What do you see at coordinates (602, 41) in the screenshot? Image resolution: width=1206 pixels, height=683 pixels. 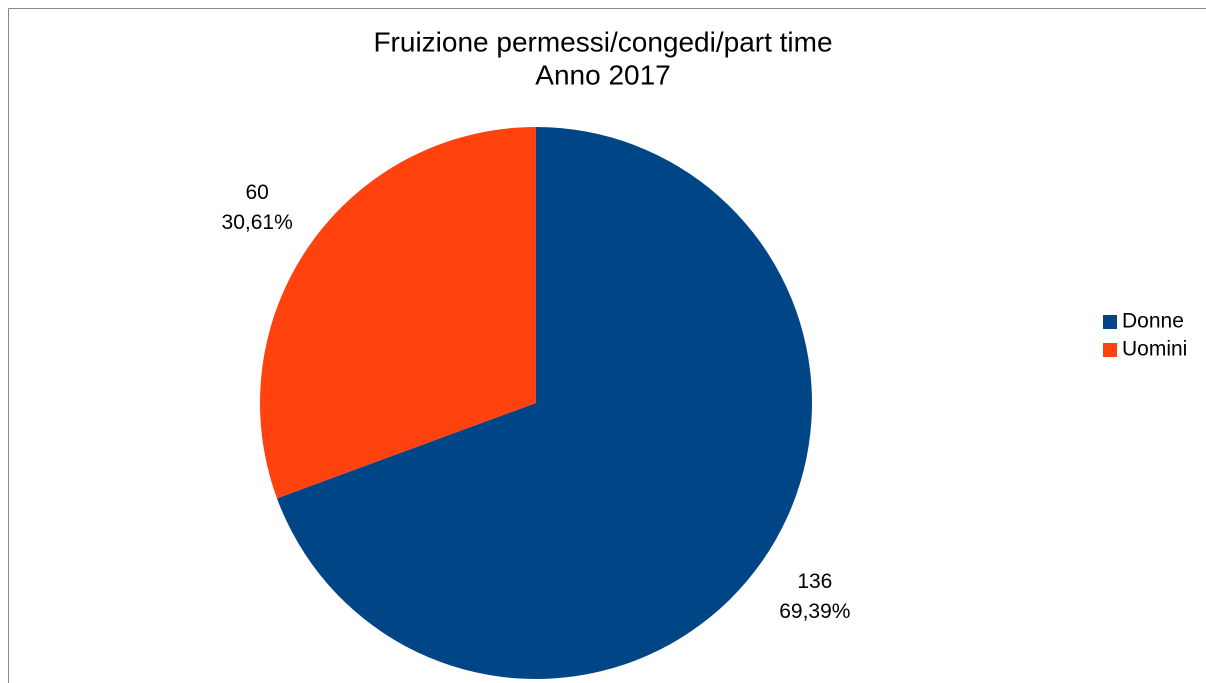 I see `chart-title: Fruizione permessi/congedi/part time` at bounding box center [602, 41].